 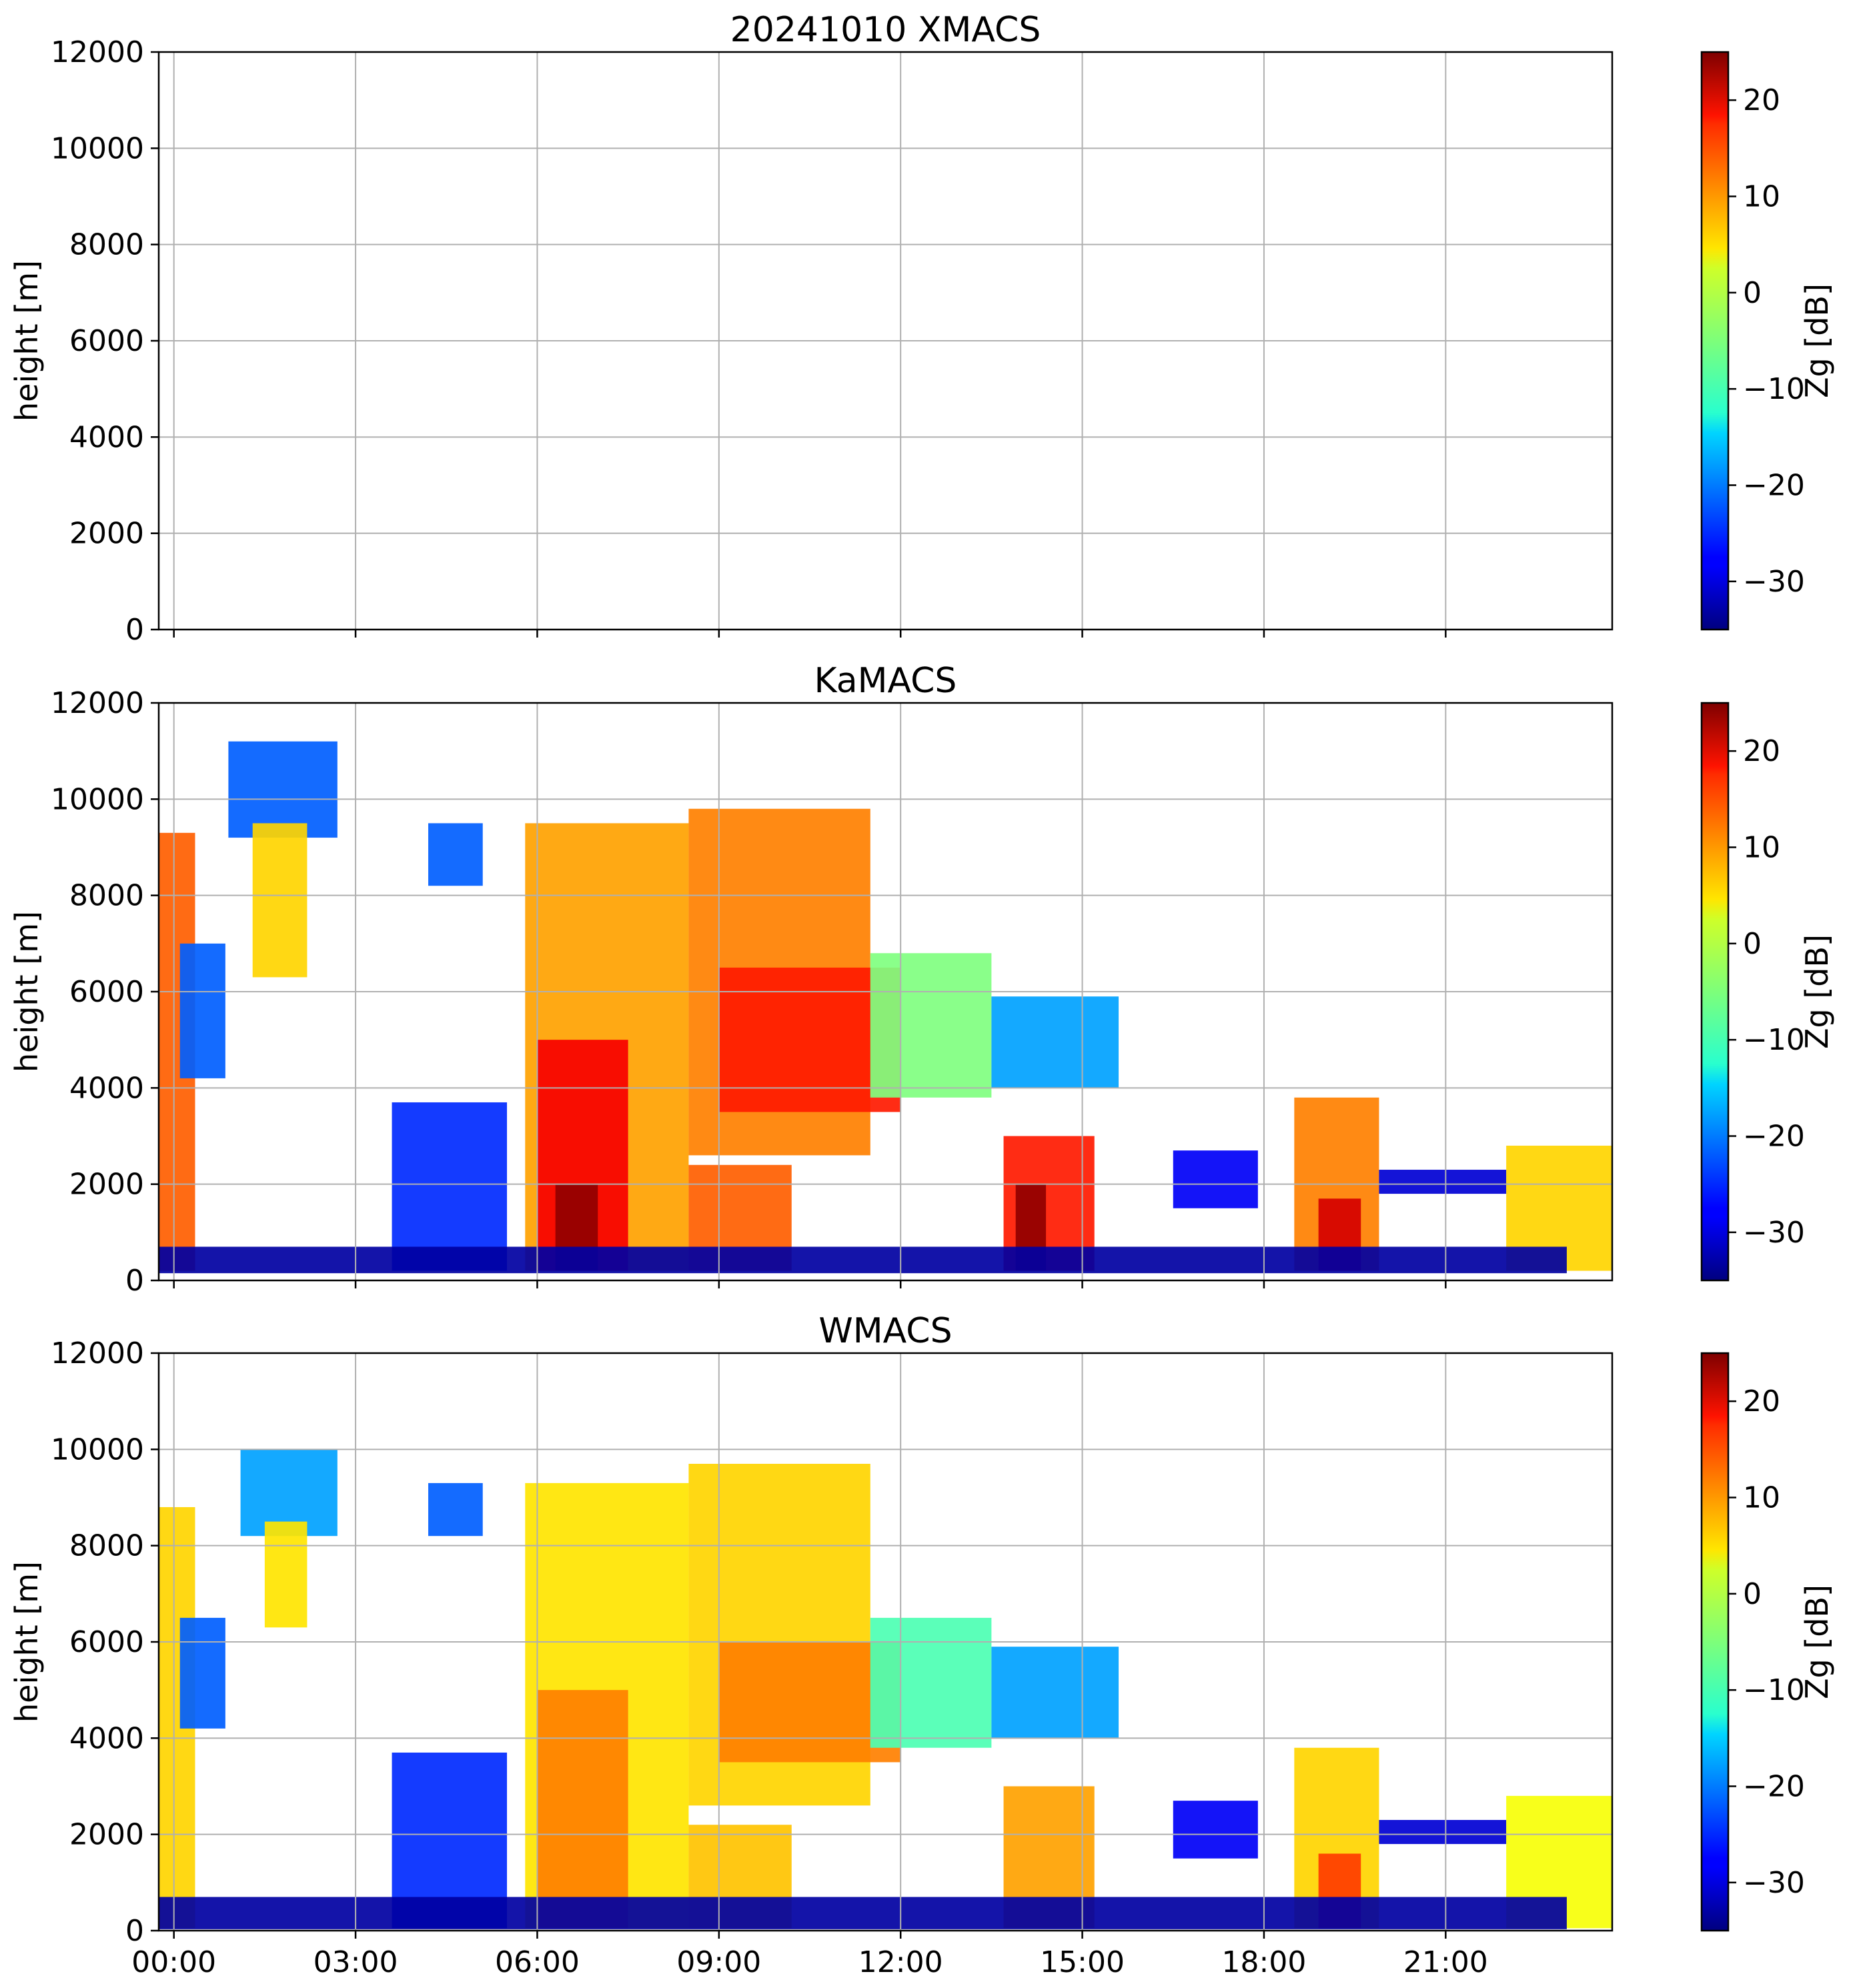 What do you see at coordinates (885, 30) in the screenshot?
I see `panel-title: 20241010 XMACS` at bounding box center [885, 30].